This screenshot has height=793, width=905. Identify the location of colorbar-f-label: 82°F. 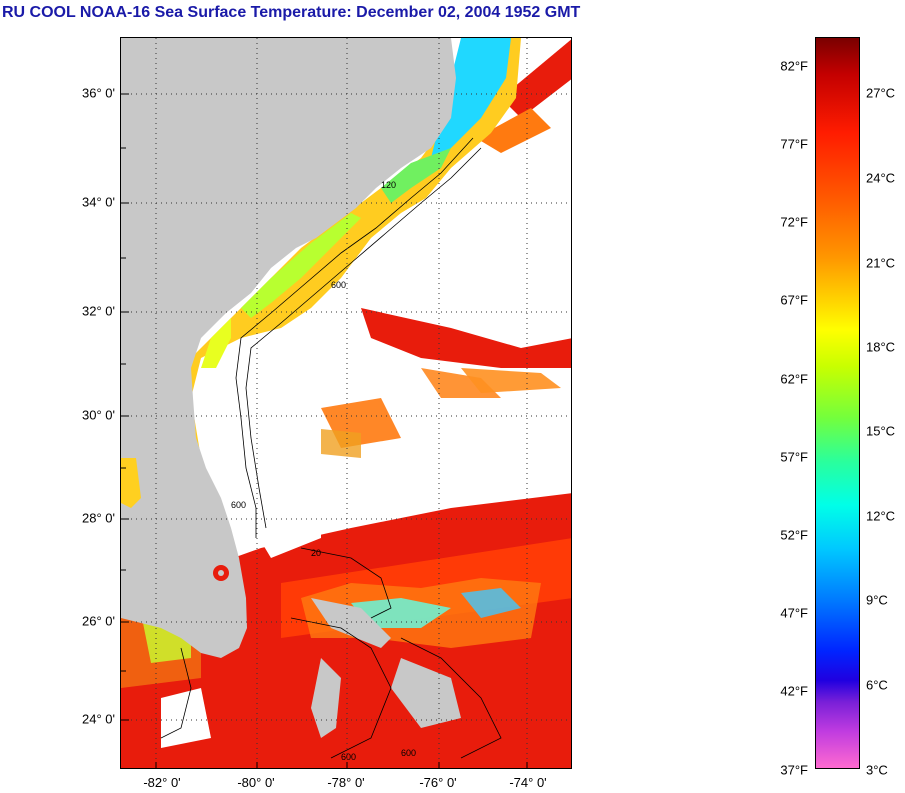
(794, 66).